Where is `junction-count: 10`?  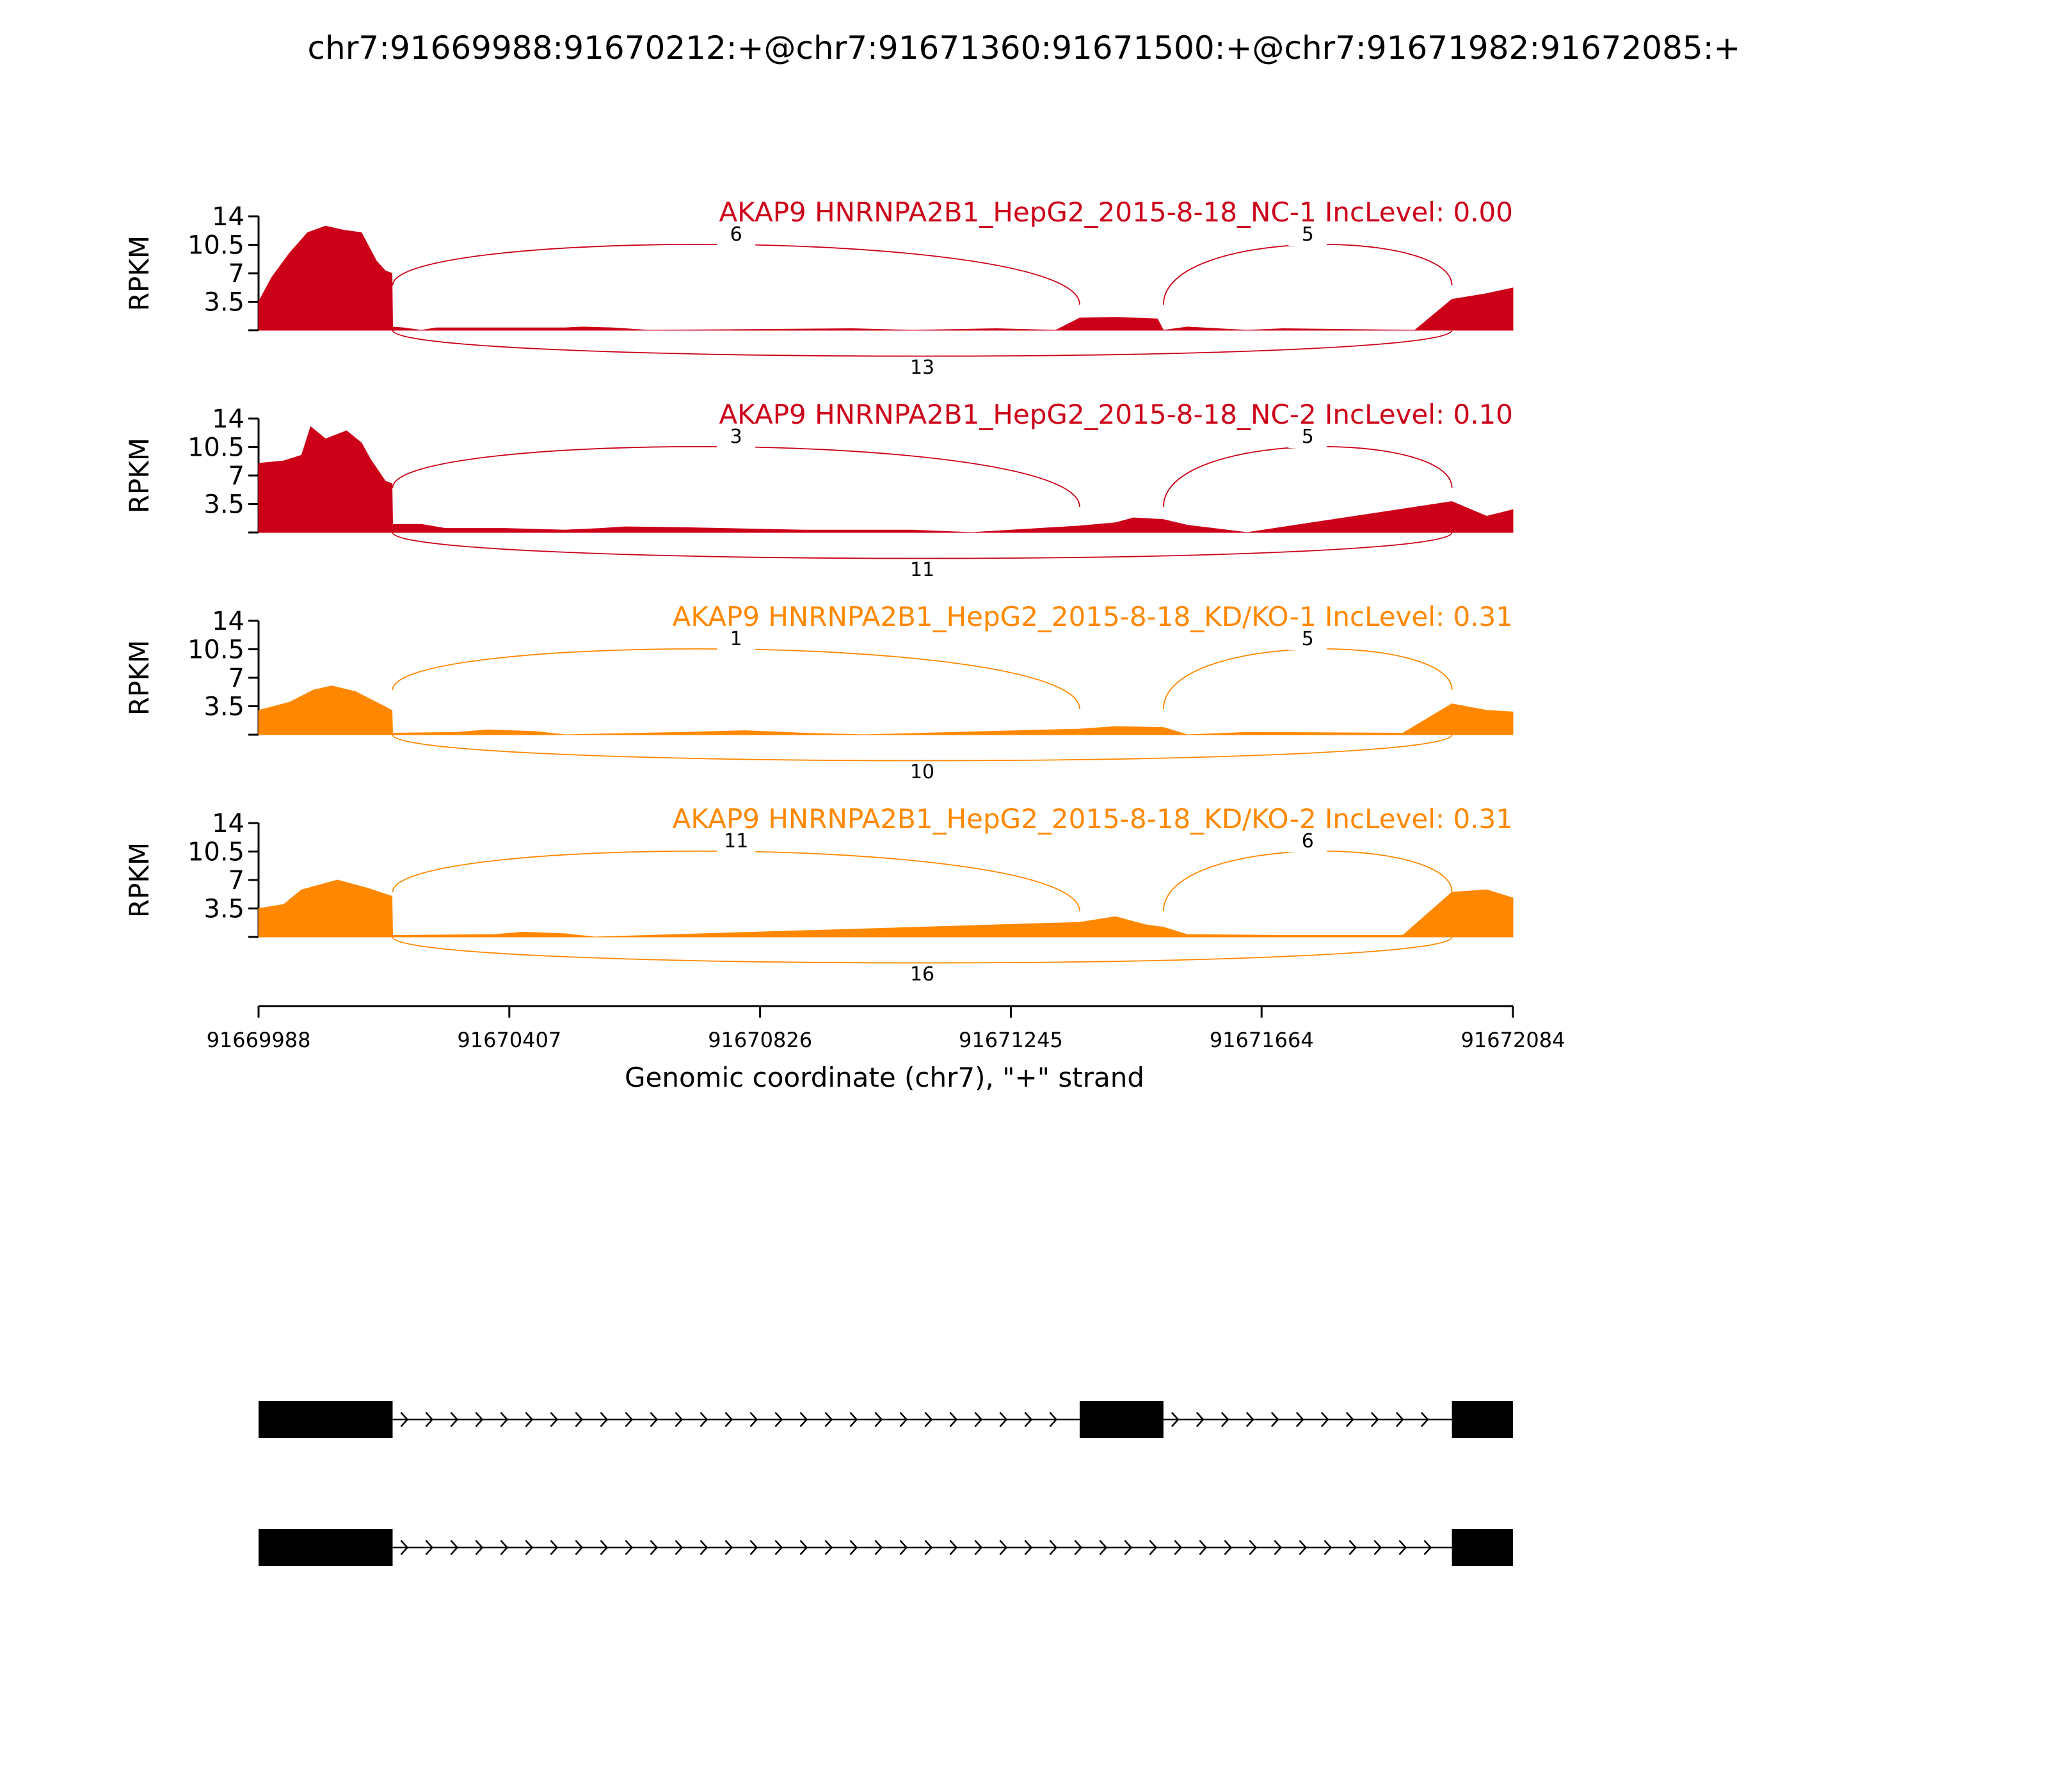
junction-count: 10 is located at coordinates (922, 772).